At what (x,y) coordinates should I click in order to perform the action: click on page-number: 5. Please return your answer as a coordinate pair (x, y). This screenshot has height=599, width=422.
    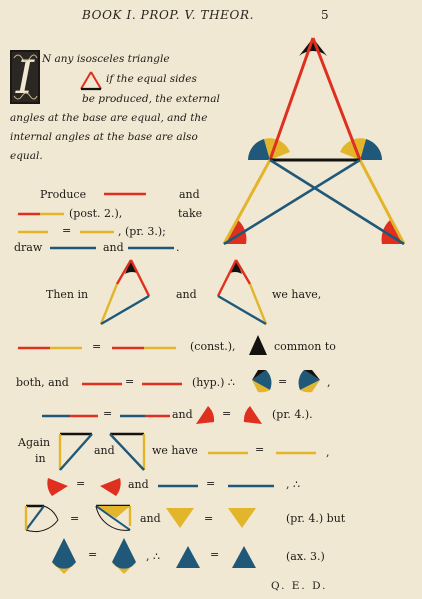
    Looking at the image, I should click on (325, 15).